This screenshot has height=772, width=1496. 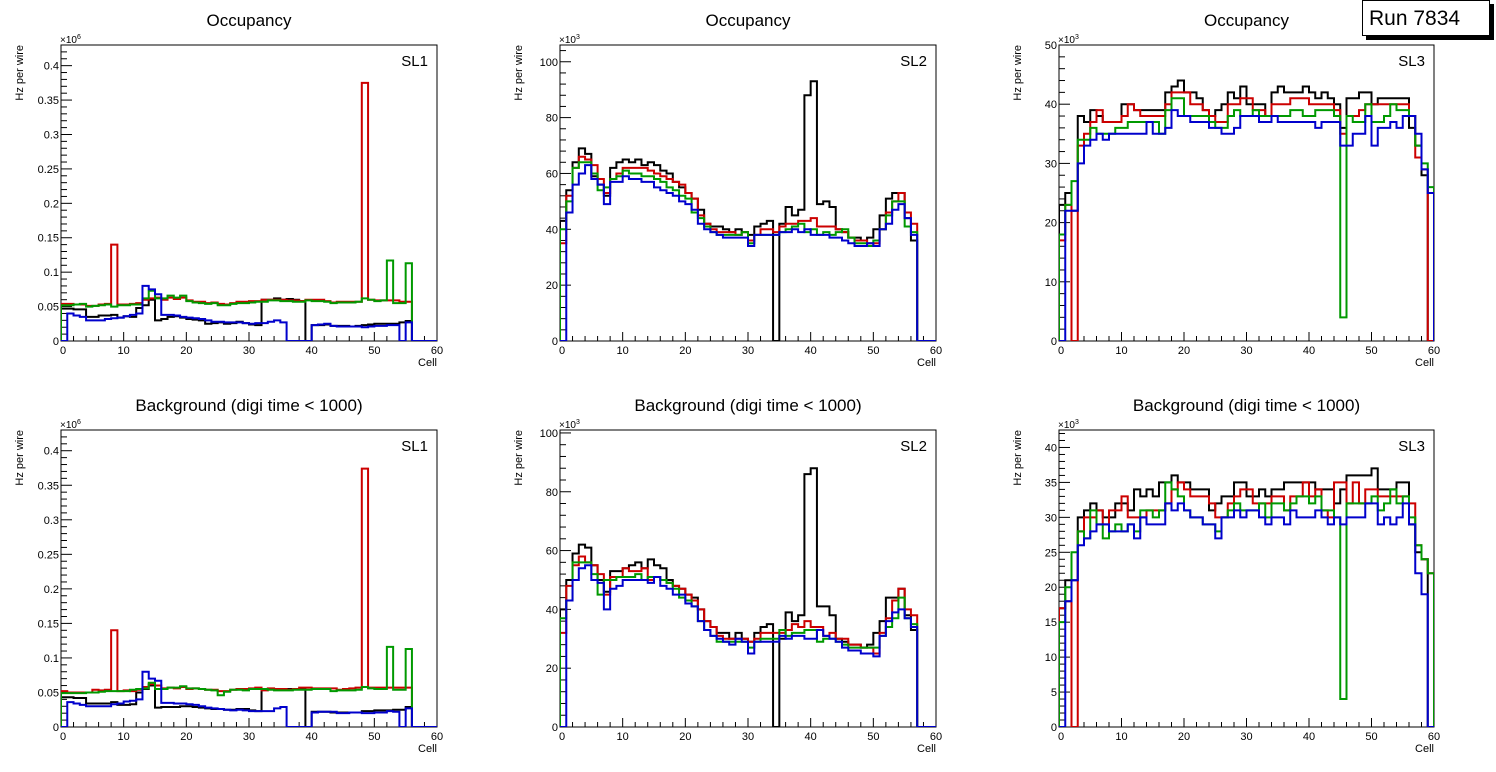 I want to click on y-tick-label: 0.1, so click(x=51, y=659).